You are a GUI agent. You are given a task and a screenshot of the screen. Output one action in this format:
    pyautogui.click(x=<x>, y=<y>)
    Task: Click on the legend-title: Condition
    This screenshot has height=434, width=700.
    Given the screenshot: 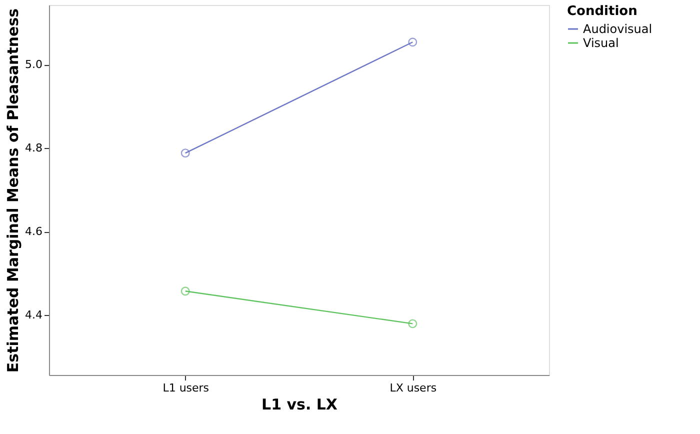 What is the action you would take?
    pyautogui.click(x=602, y=11)
    